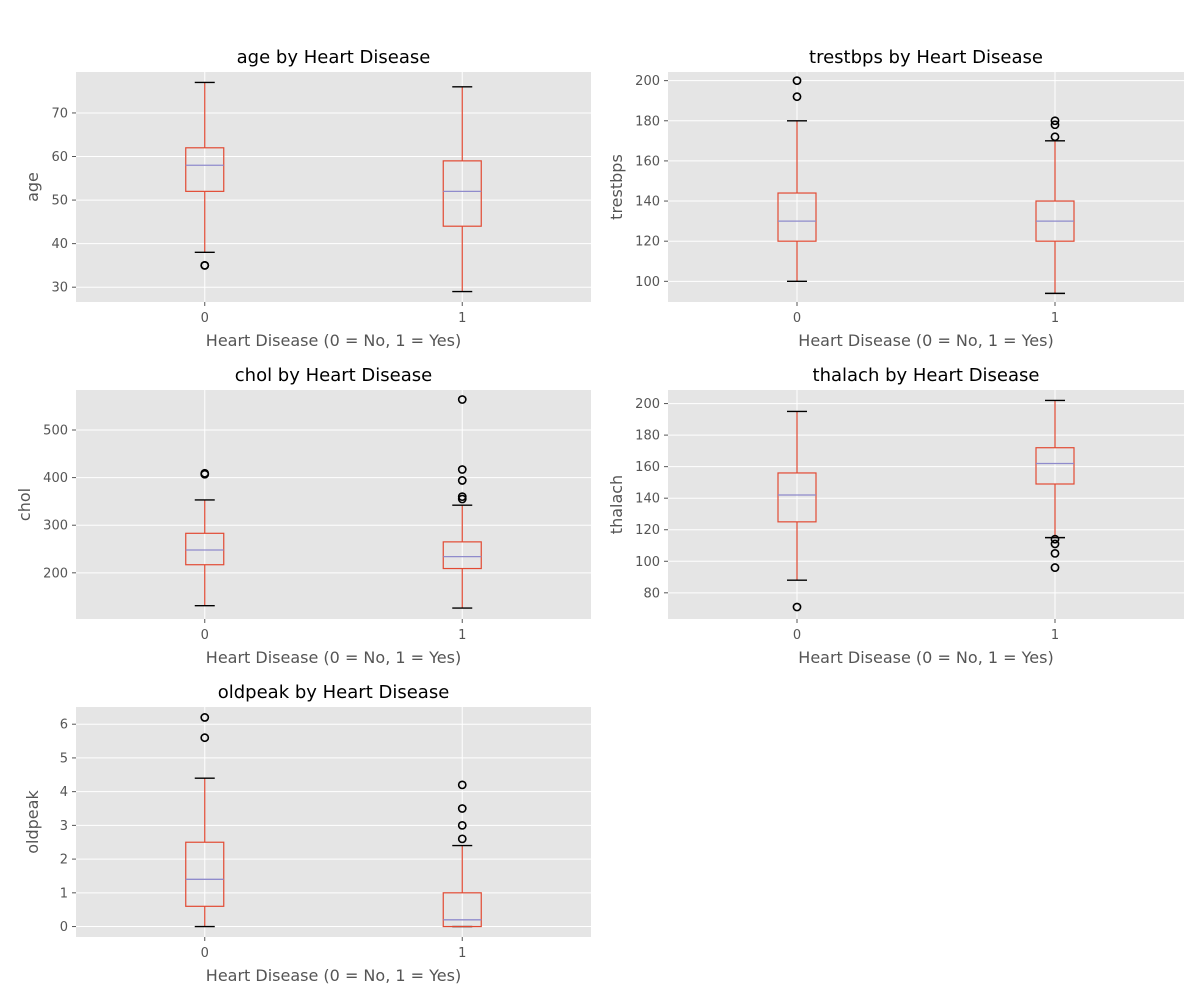 This screenshot has height=1000, width=1200. I want to click on y-tick-label: 6, so click(64, 725).